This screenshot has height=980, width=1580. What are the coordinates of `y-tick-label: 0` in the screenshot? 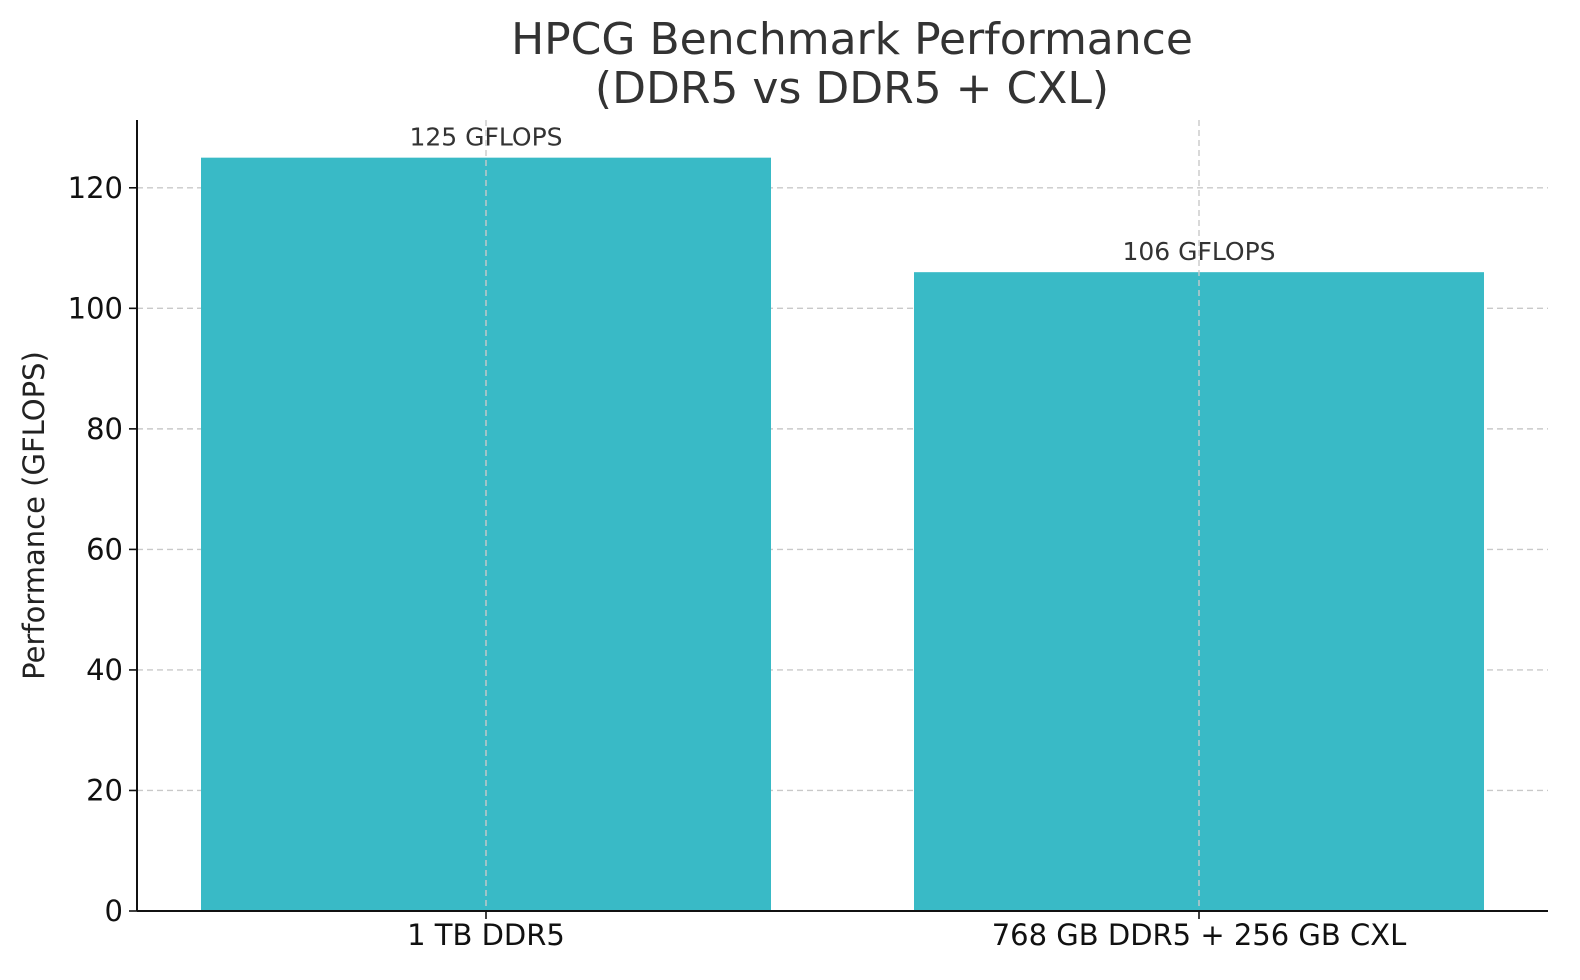 It's located at (114, 911).